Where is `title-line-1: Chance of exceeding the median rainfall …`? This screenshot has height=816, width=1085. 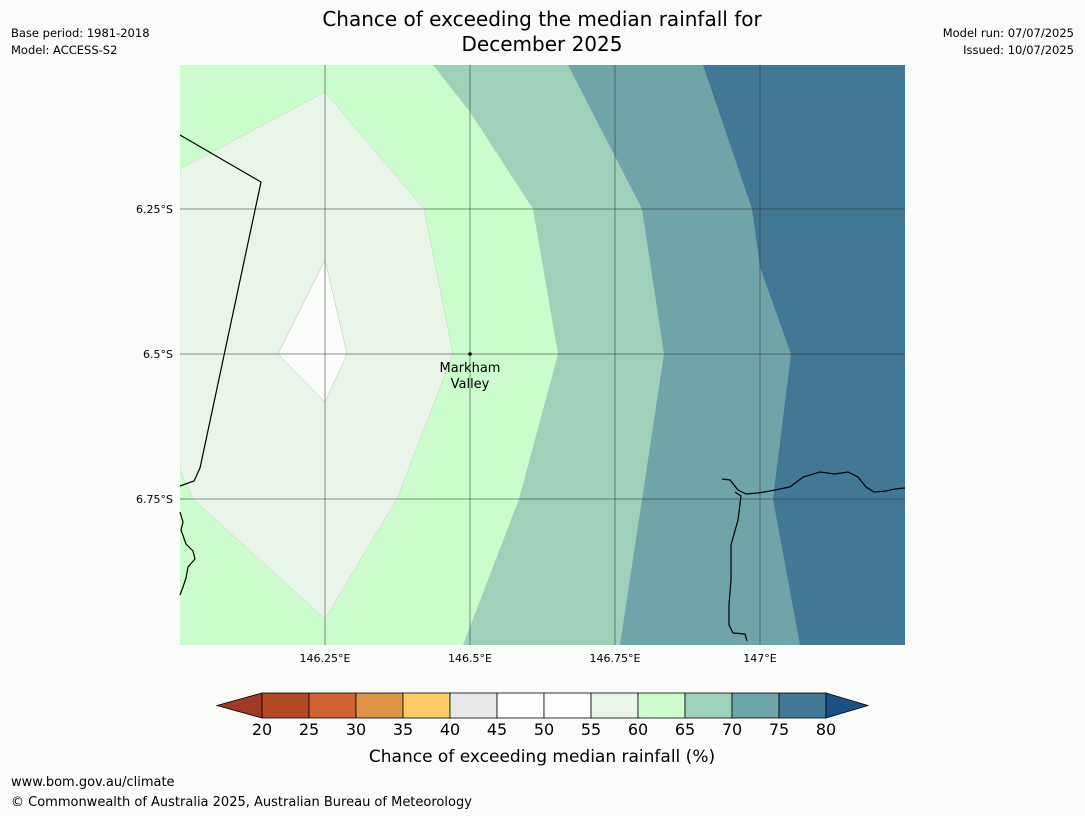
title-line-1: Chance of exceeding the median rainfall … is located at coordinates (542, 19).